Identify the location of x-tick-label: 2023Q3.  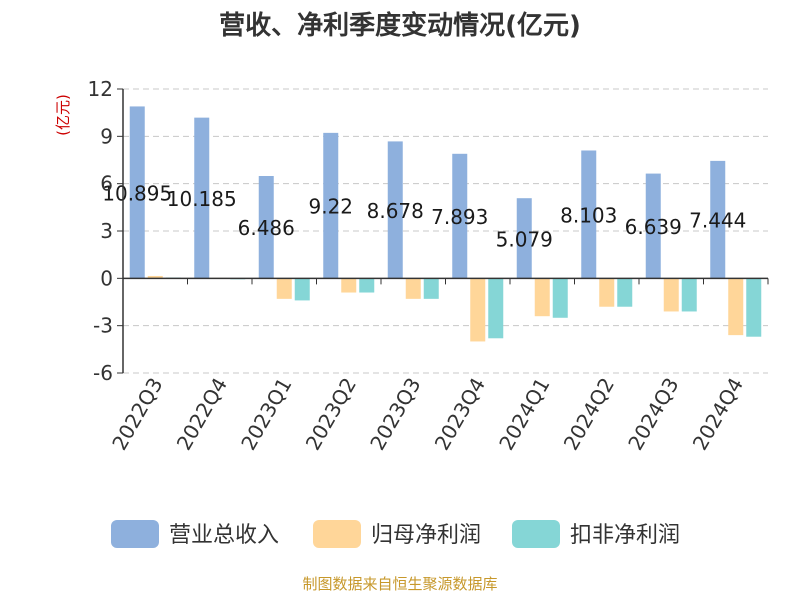
(395, 414).